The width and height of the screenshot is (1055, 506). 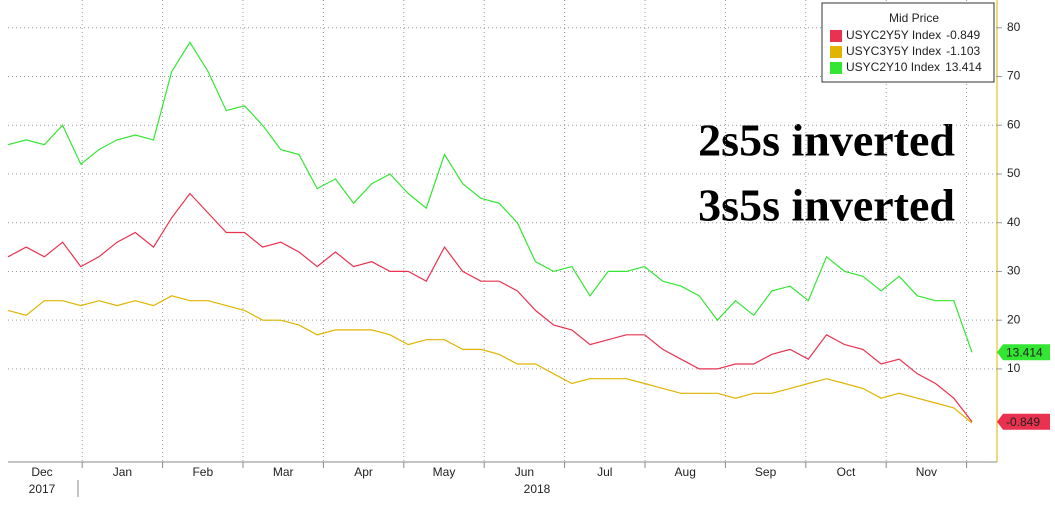 What do you see at coordinates (1014, 368) in the screenshot?
I see `y-tick-label: 10` at bounding box center [1014, 368].